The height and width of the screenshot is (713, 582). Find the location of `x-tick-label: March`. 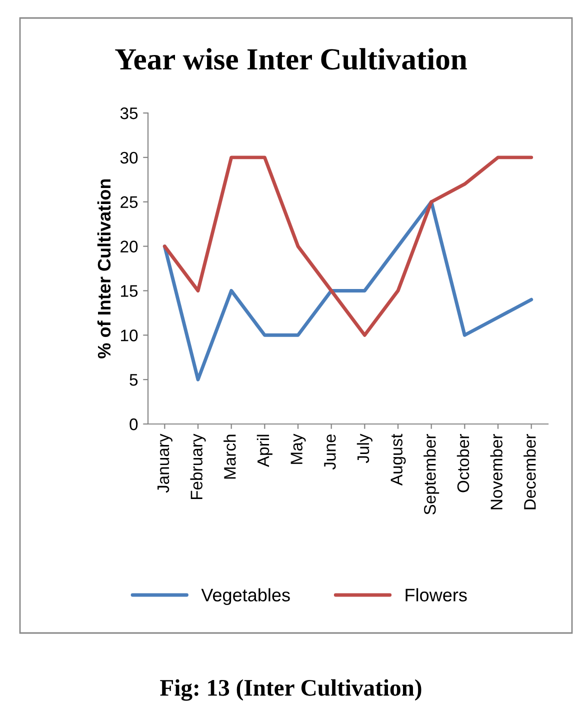

x-tick-label: March is located at coordinates (230, 456).